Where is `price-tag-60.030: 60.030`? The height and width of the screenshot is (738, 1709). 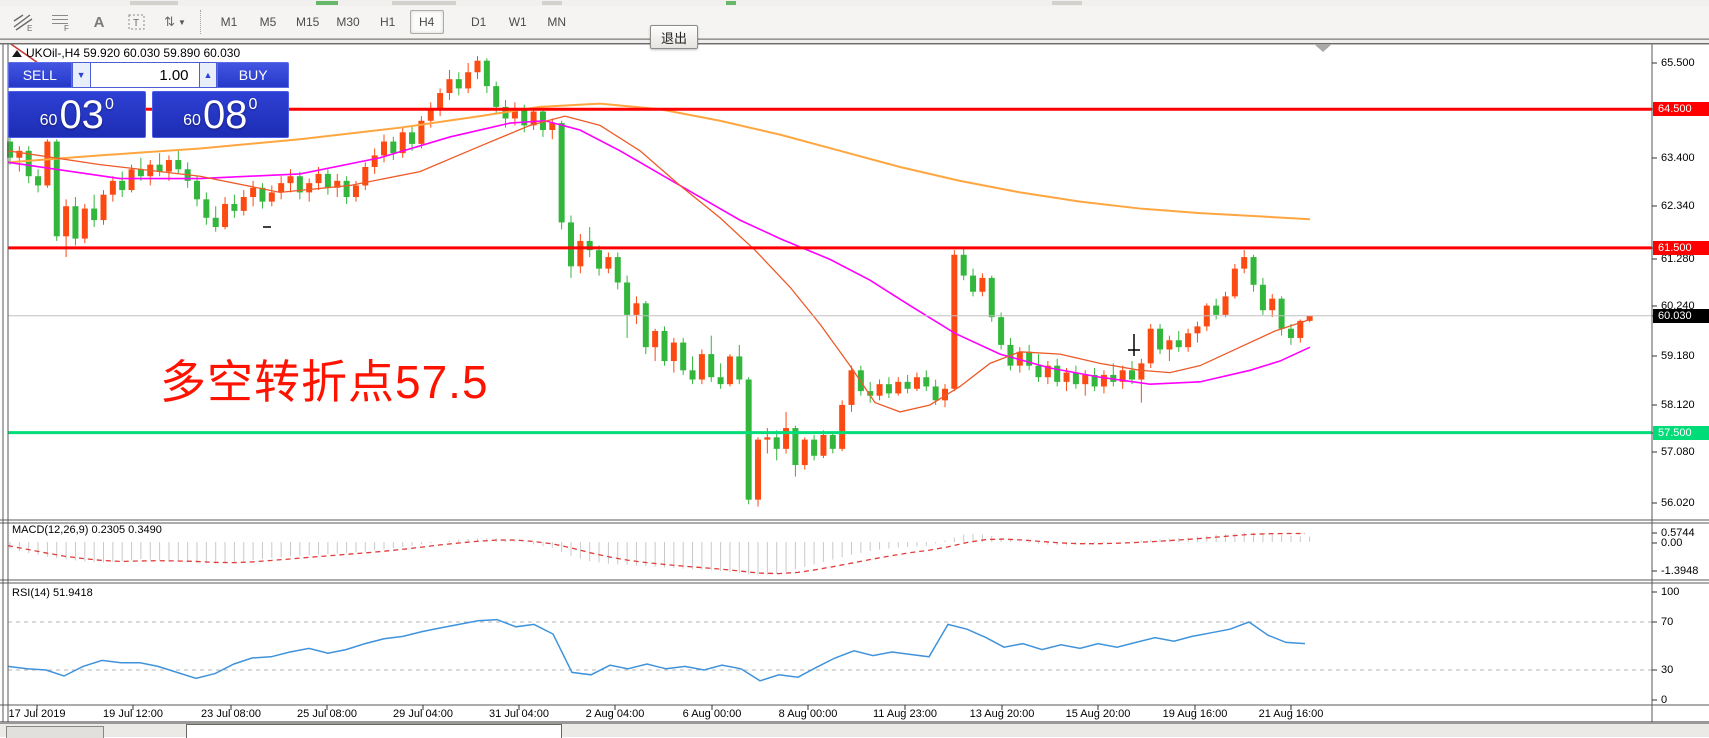
price-tag-60.030: 60.030 is located at coordinates (1681, 316).